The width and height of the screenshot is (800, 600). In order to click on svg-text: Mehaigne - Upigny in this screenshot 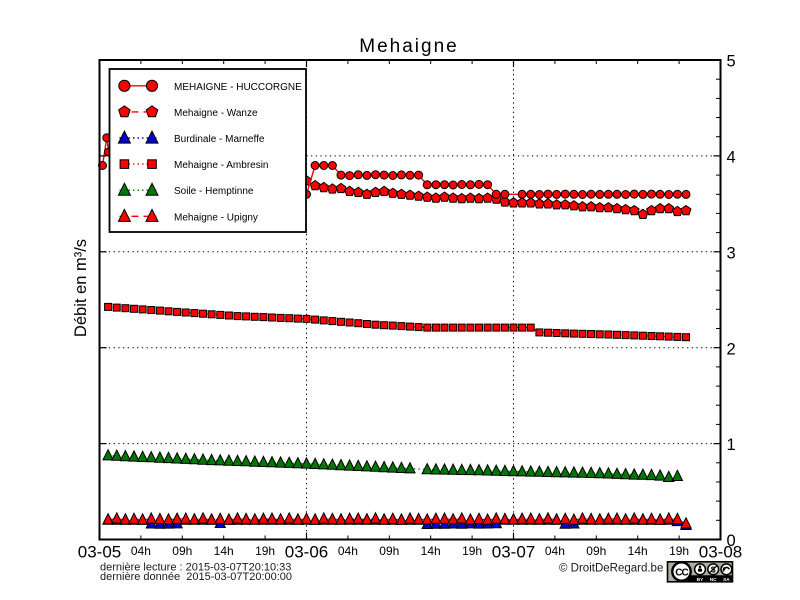, I will do `click(216, 217)`.